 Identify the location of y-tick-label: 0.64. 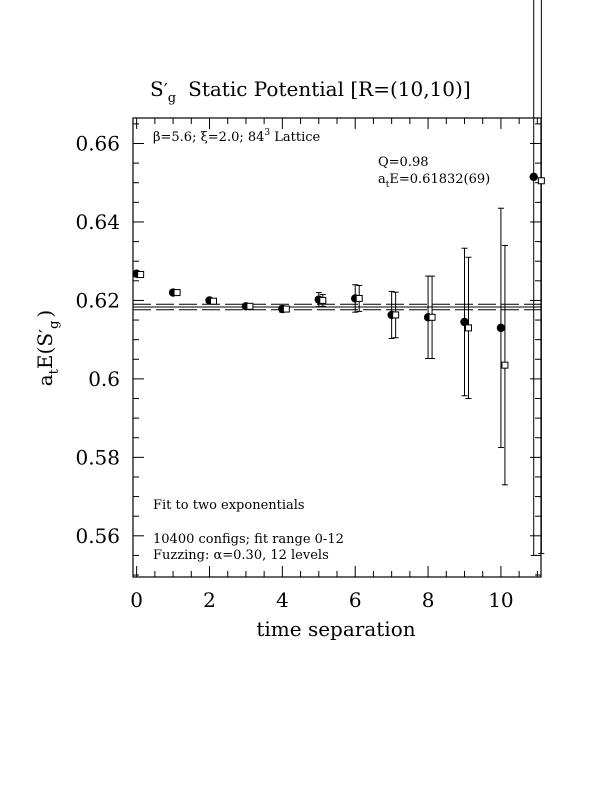
(97, 222).